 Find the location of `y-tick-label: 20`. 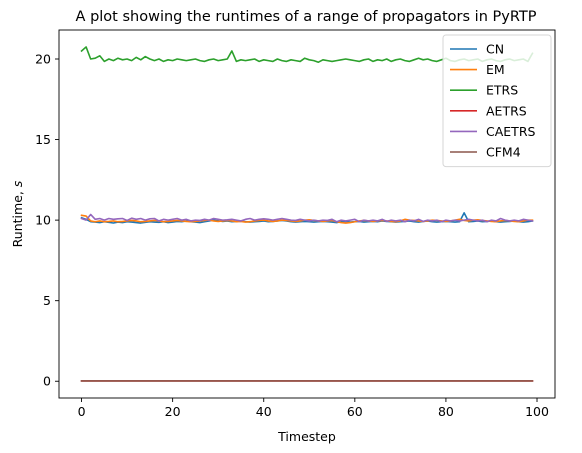

y-tick-label: 20 is located at coordinates (43, 59).